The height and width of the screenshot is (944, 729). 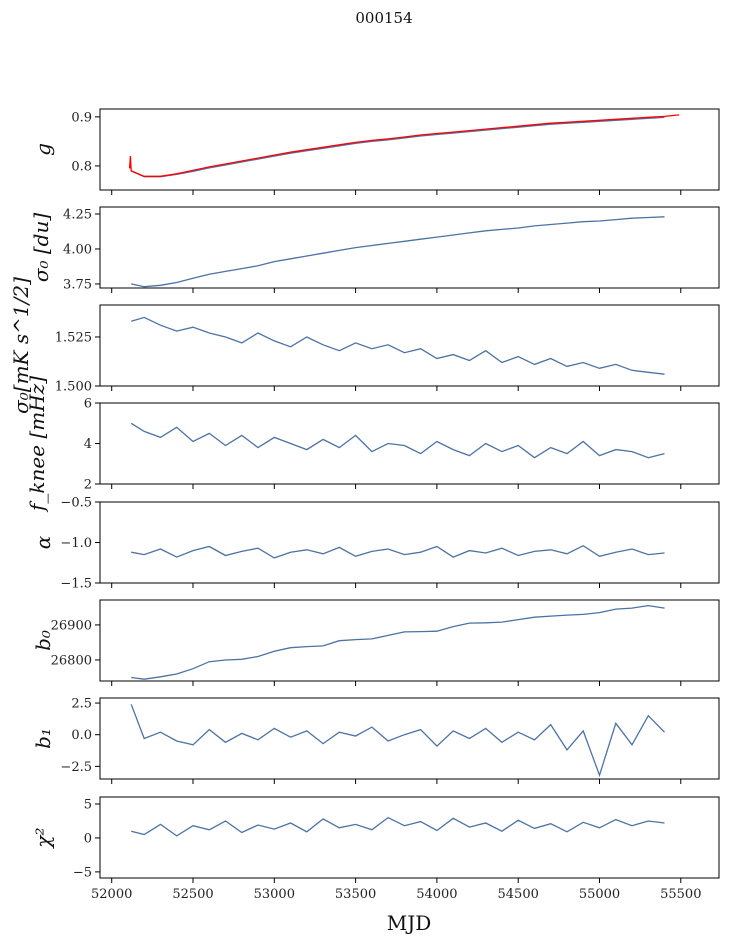 What do you see at coordinates (111, 894) in the screenshot?
I see `x-tick-label: 52000` at bounding box center [111, 894].